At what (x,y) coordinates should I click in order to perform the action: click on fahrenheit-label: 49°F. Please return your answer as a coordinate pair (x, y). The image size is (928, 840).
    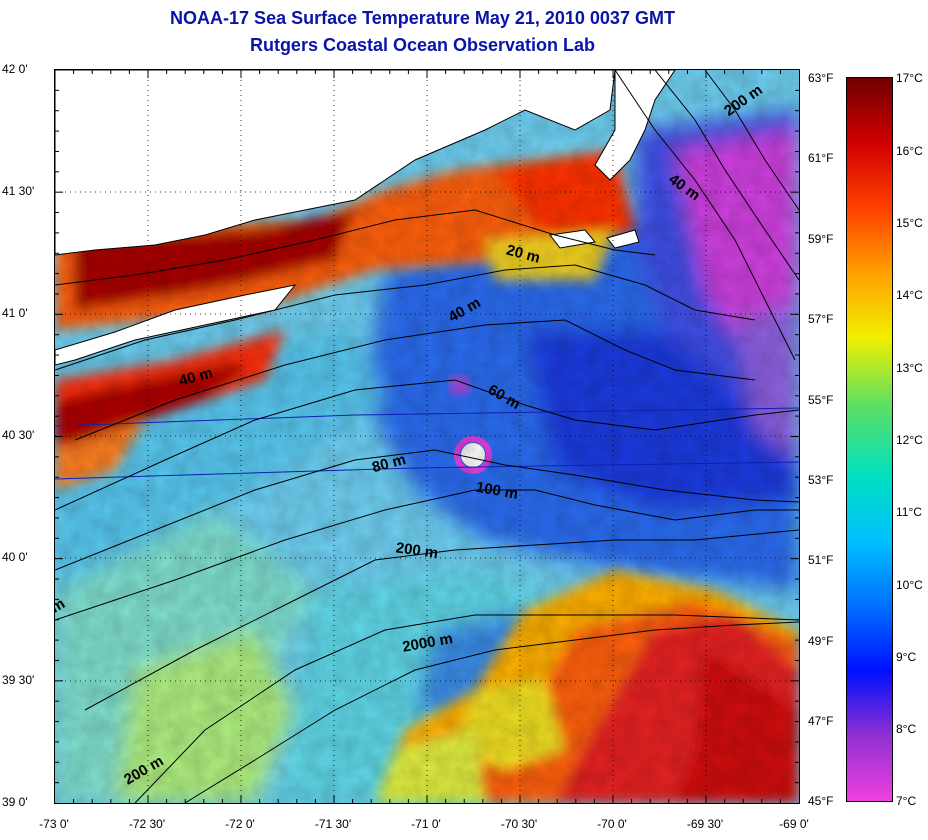
    Looking at the image, I should click on (821, 641).